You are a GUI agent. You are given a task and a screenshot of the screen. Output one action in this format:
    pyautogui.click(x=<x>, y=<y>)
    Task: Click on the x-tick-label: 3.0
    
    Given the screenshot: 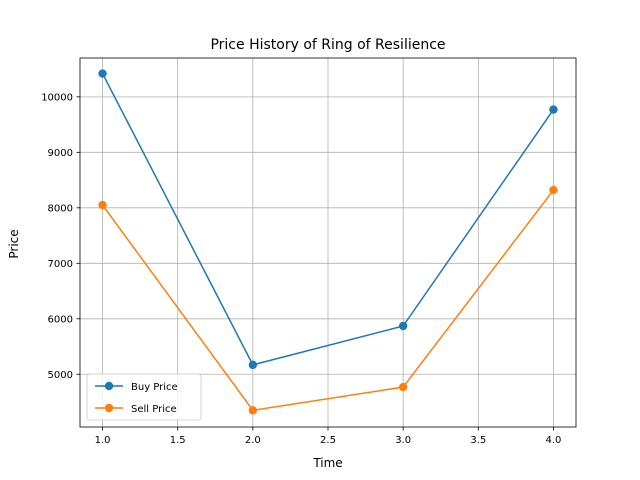 What is the action you would take?
    pyautogui.click(x=403, y=440)
    